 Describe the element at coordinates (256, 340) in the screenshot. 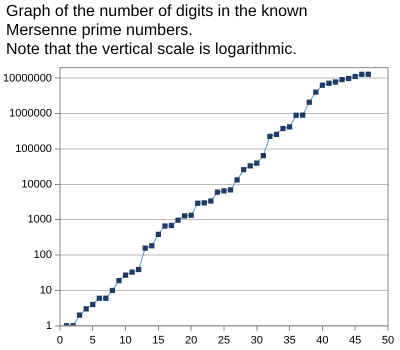

I see `x-tick-label: 30` at that location.